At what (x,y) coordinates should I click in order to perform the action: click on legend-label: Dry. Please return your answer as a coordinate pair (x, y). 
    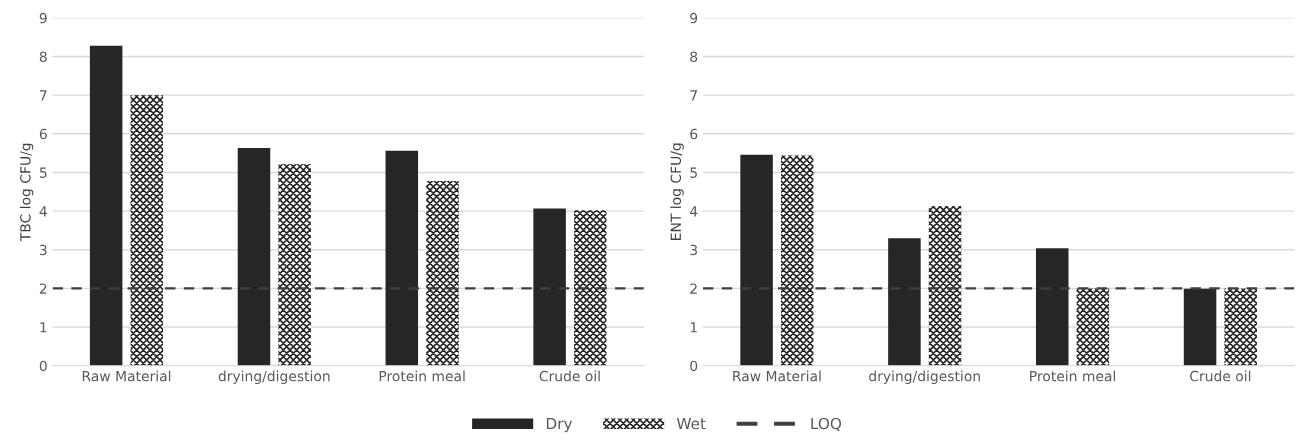
    Looking at the image, I should click on (559, 425).